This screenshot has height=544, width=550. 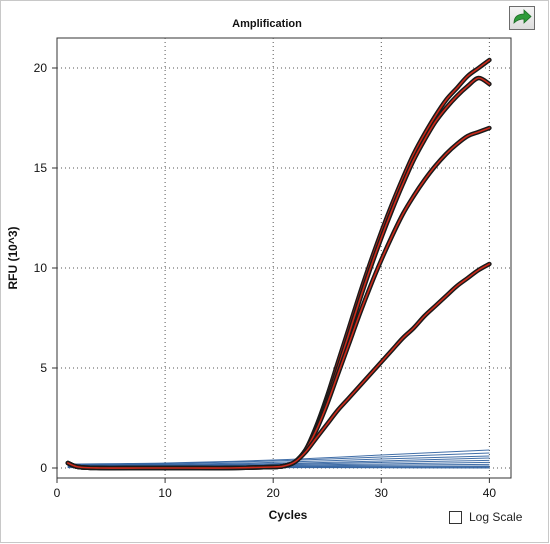 What do you see at coordinates (43, 368) in the screenshot?
I see `y-tick-label: 5` at bounding box center [43, 368].